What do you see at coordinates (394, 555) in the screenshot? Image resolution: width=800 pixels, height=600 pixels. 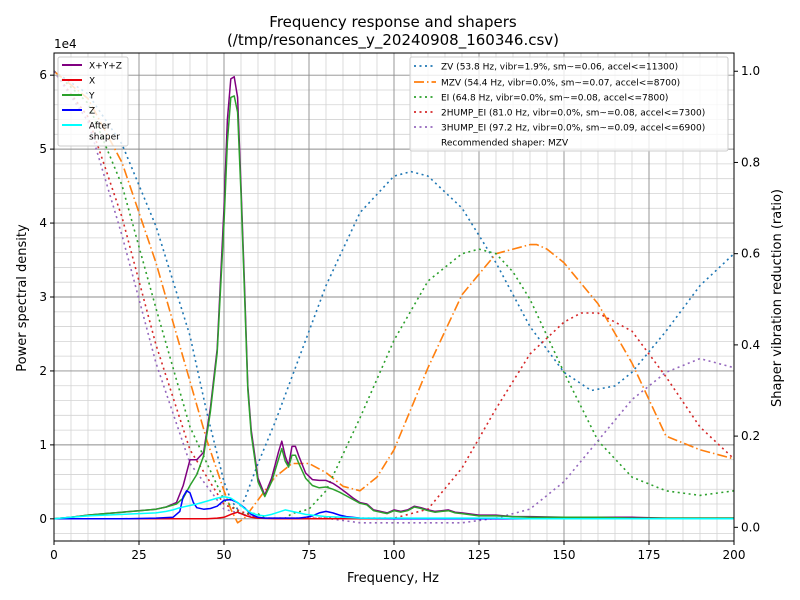 I see `x-tick-label: 100` at bounding box center [394, 555].